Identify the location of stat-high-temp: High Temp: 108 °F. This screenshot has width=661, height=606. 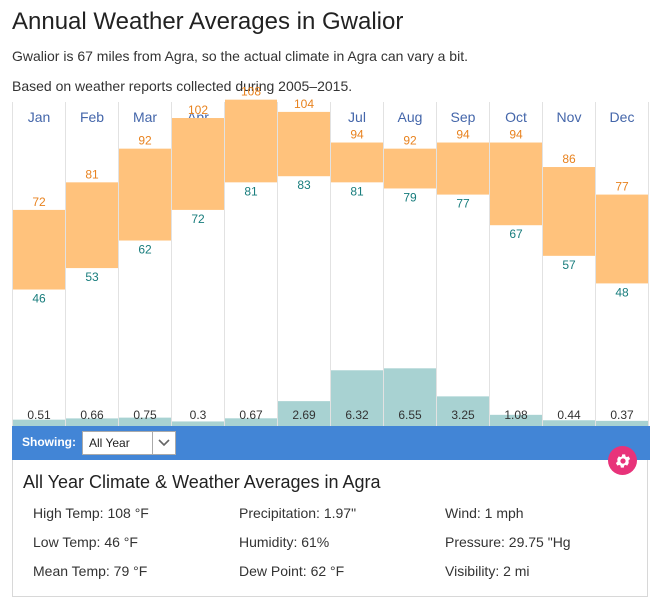
(91, 513).